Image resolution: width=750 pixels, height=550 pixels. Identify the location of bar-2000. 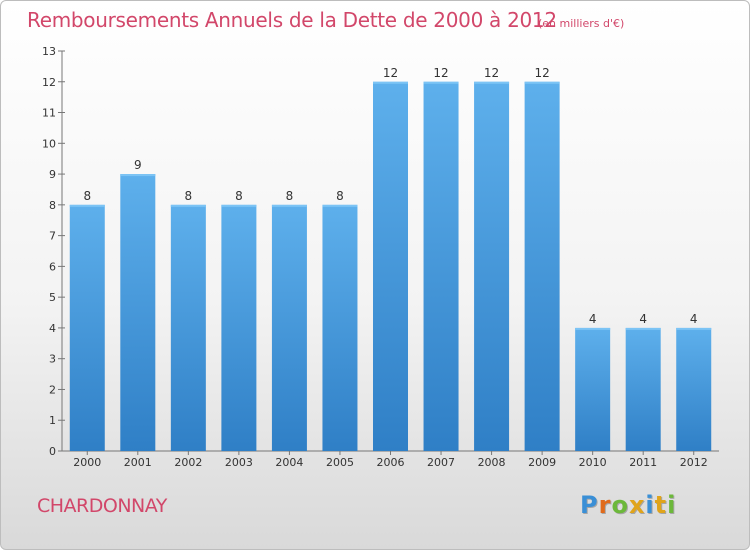
(87, 327).